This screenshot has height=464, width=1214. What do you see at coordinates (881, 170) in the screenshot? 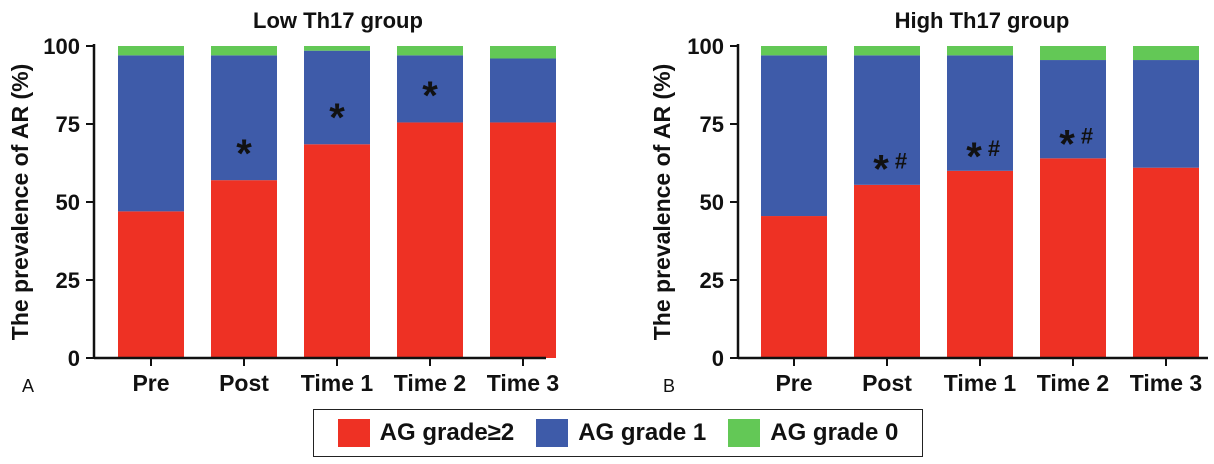
I see `annotation-star-1-0: *` at bounding box center [881, 170].